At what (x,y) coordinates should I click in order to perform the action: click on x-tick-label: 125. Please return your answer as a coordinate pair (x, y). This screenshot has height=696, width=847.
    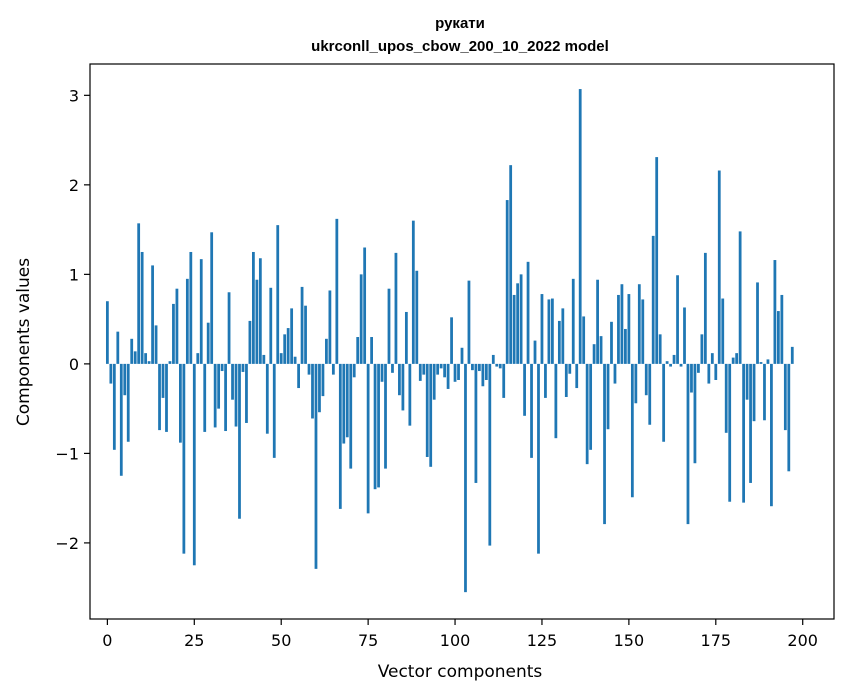
    Looking at the image, I should click on (542, 640).